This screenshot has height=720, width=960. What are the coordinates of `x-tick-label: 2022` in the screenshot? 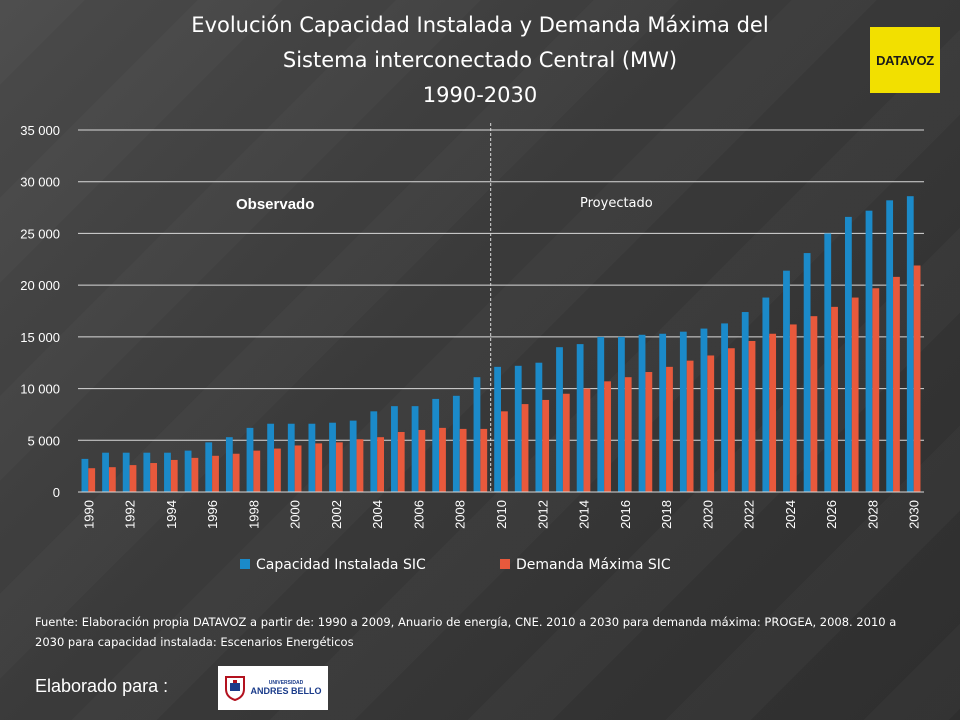 It's located at (749, 514).